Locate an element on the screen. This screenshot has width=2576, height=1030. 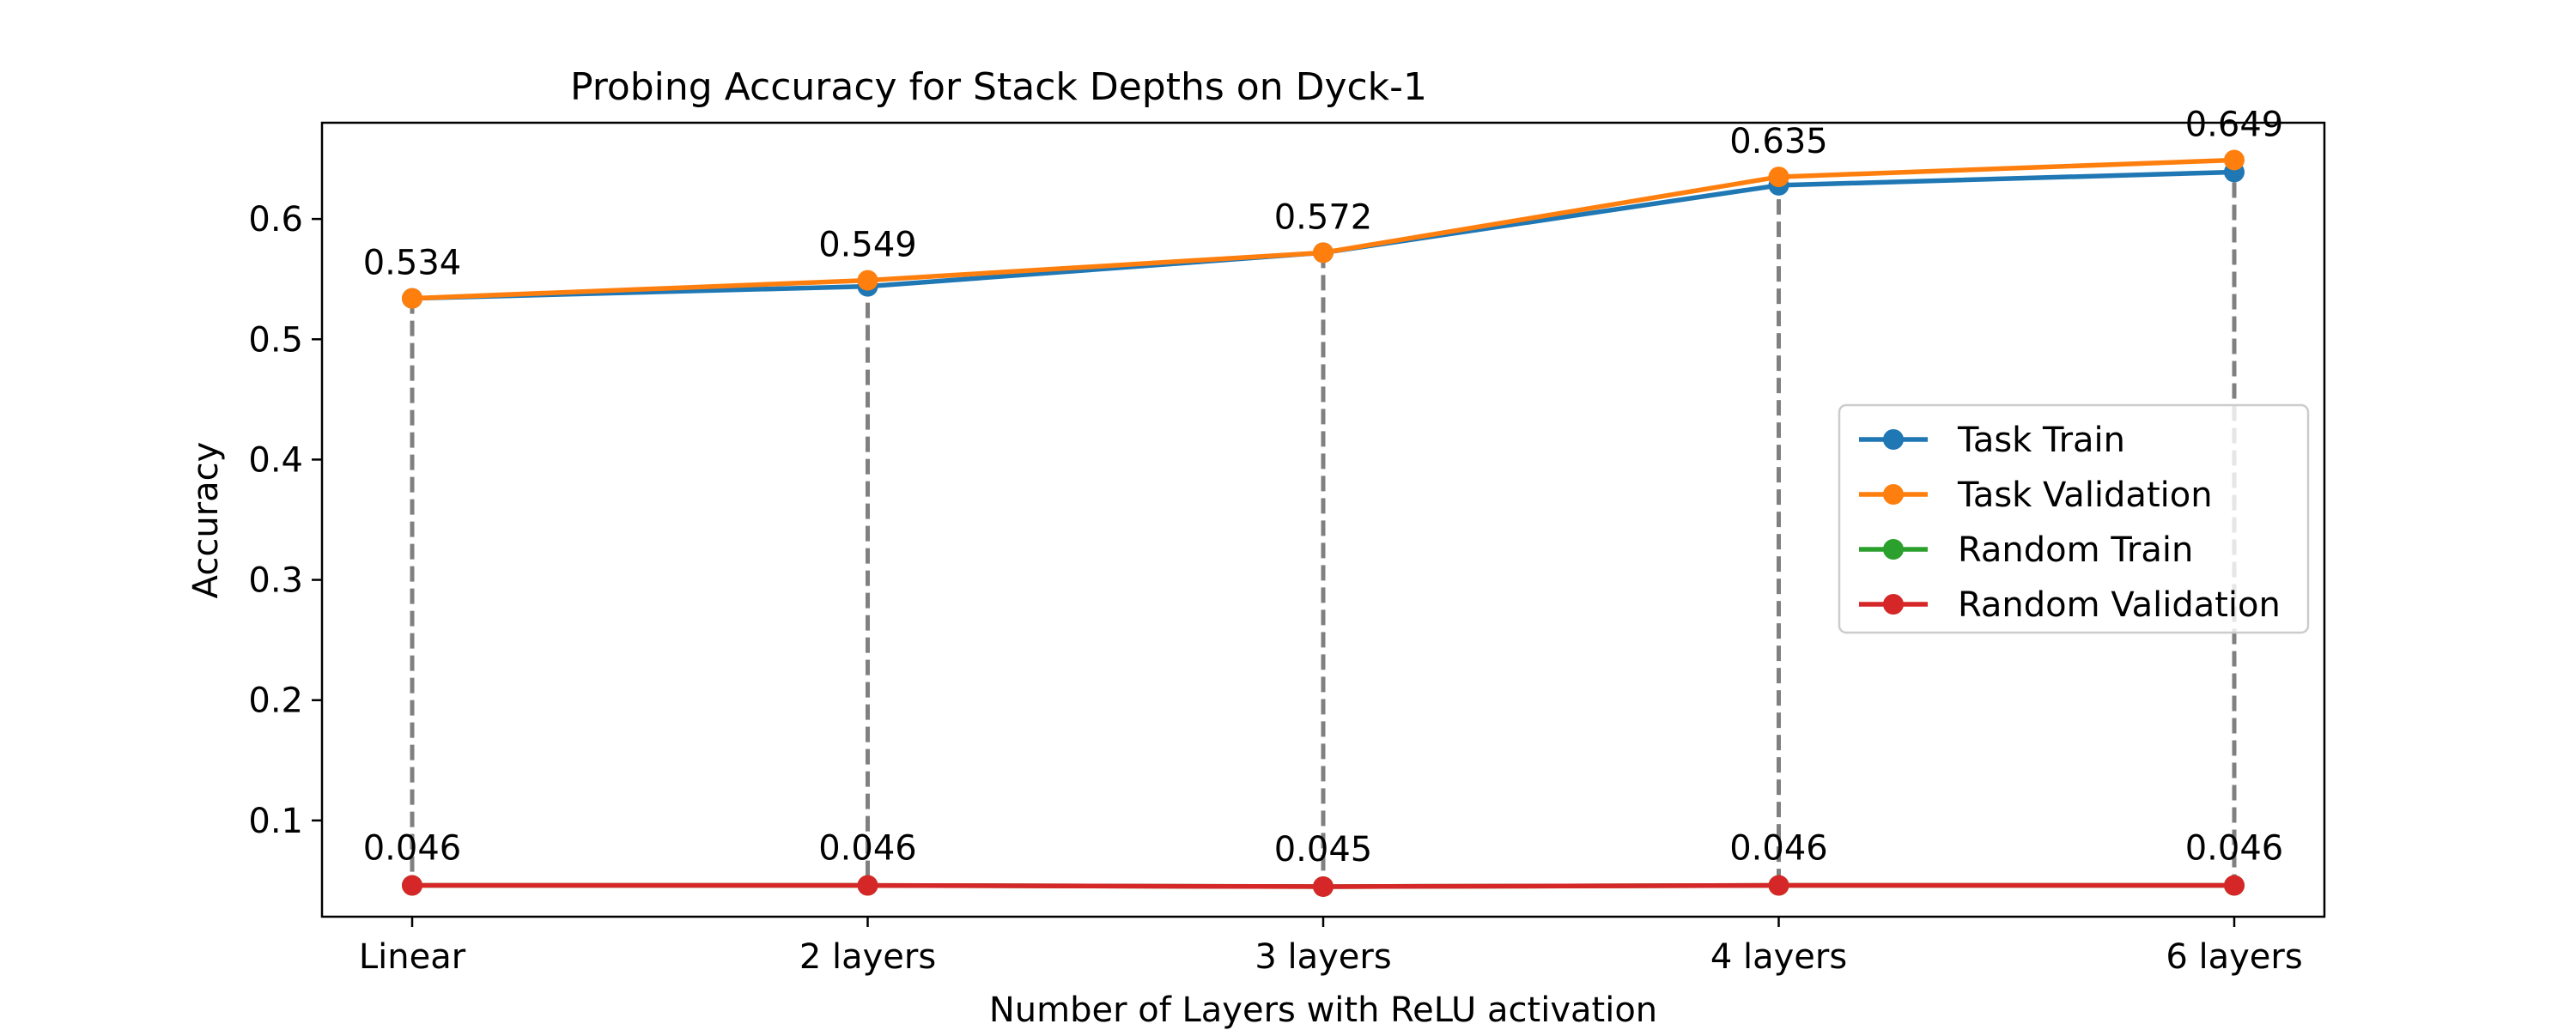
data-label-top-3: 0.635 is located at coordinates (1778, 141).